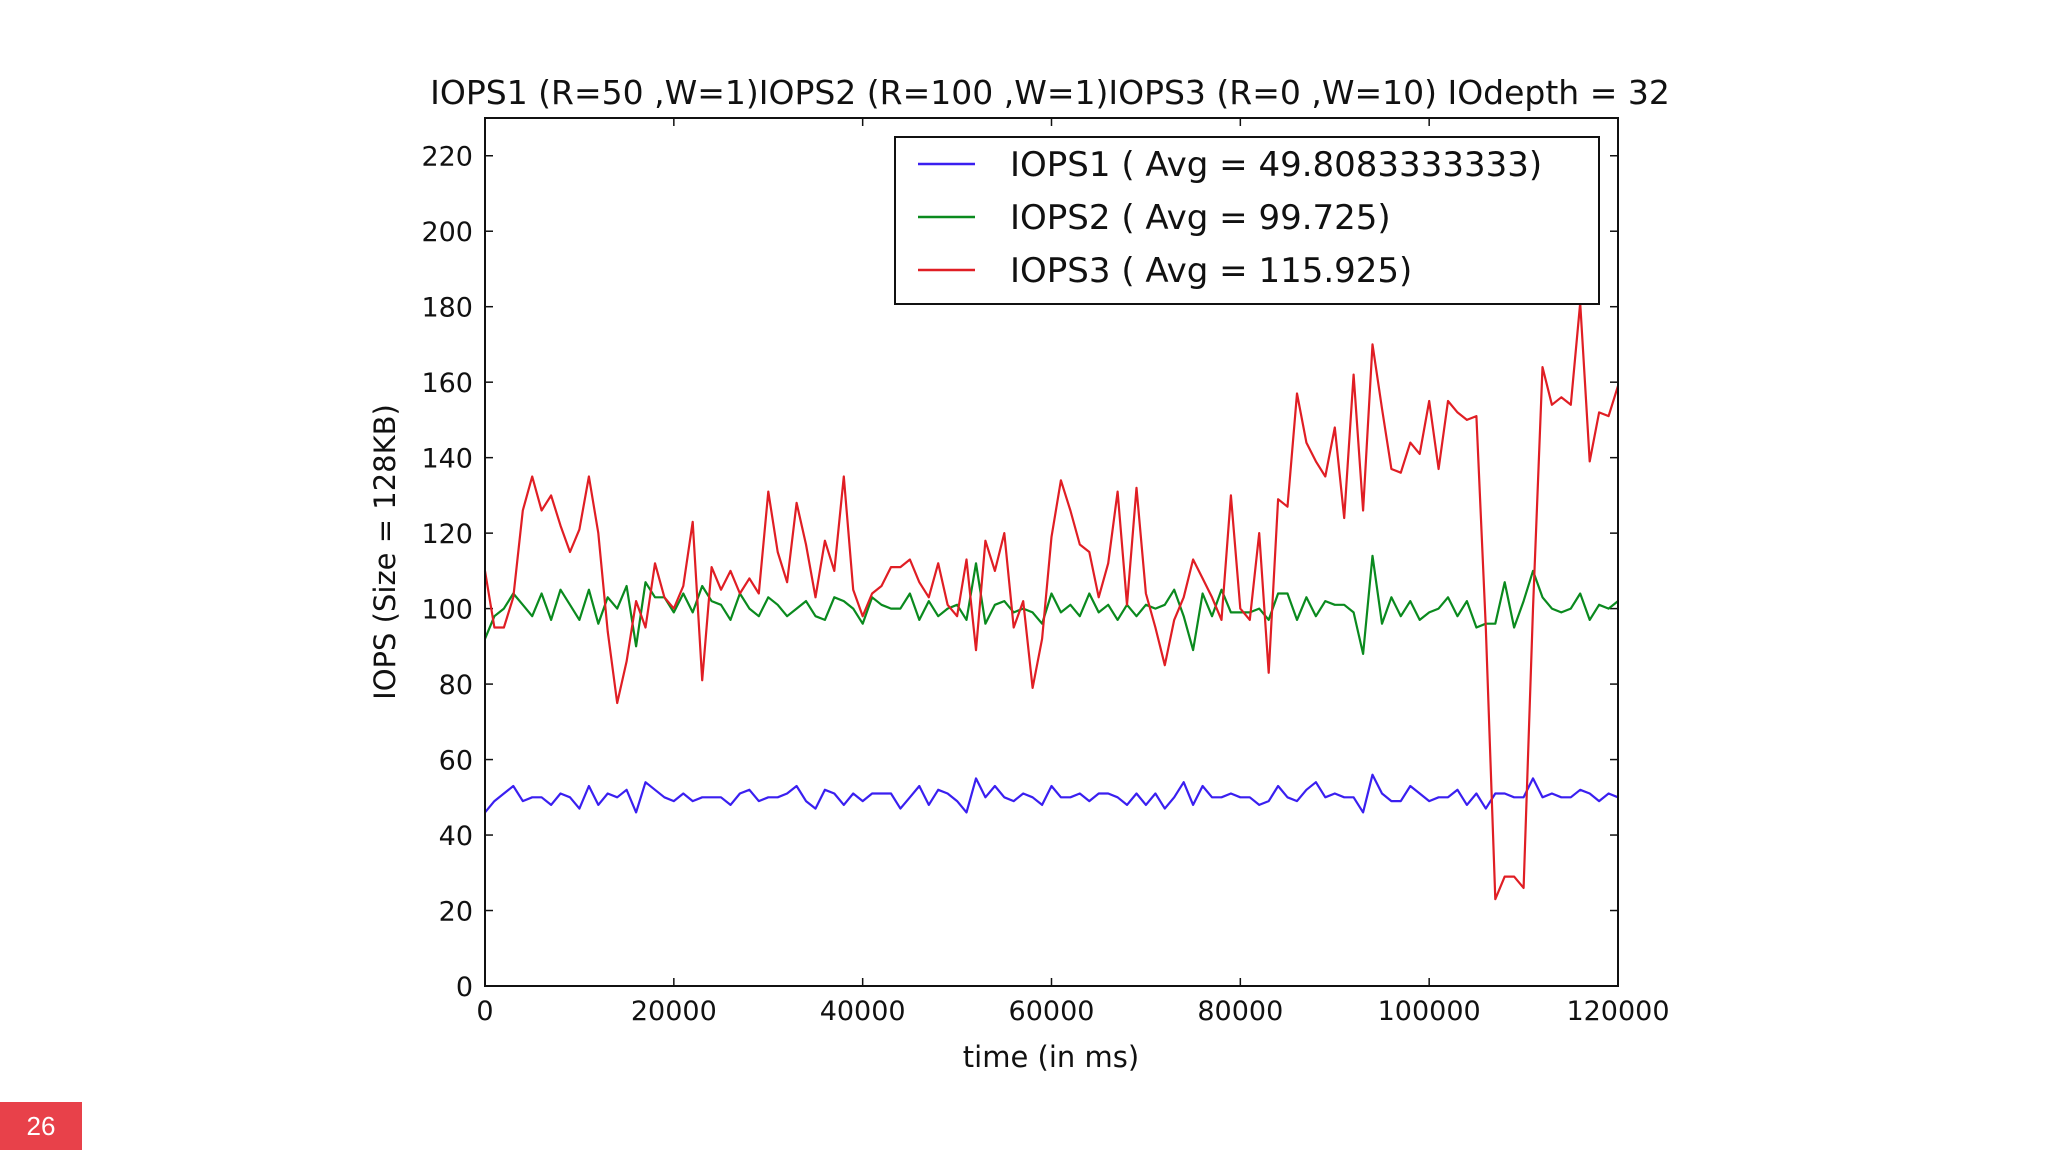 This screenshot has height=1150, width=2048. I want to click on y-tick-label: 0, so click(464, 987).